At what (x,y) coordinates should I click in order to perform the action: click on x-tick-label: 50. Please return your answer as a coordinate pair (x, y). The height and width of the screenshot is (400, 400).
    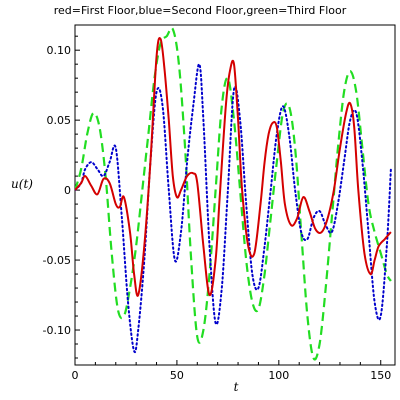
    Looking at the image, I should click on (177, 375).